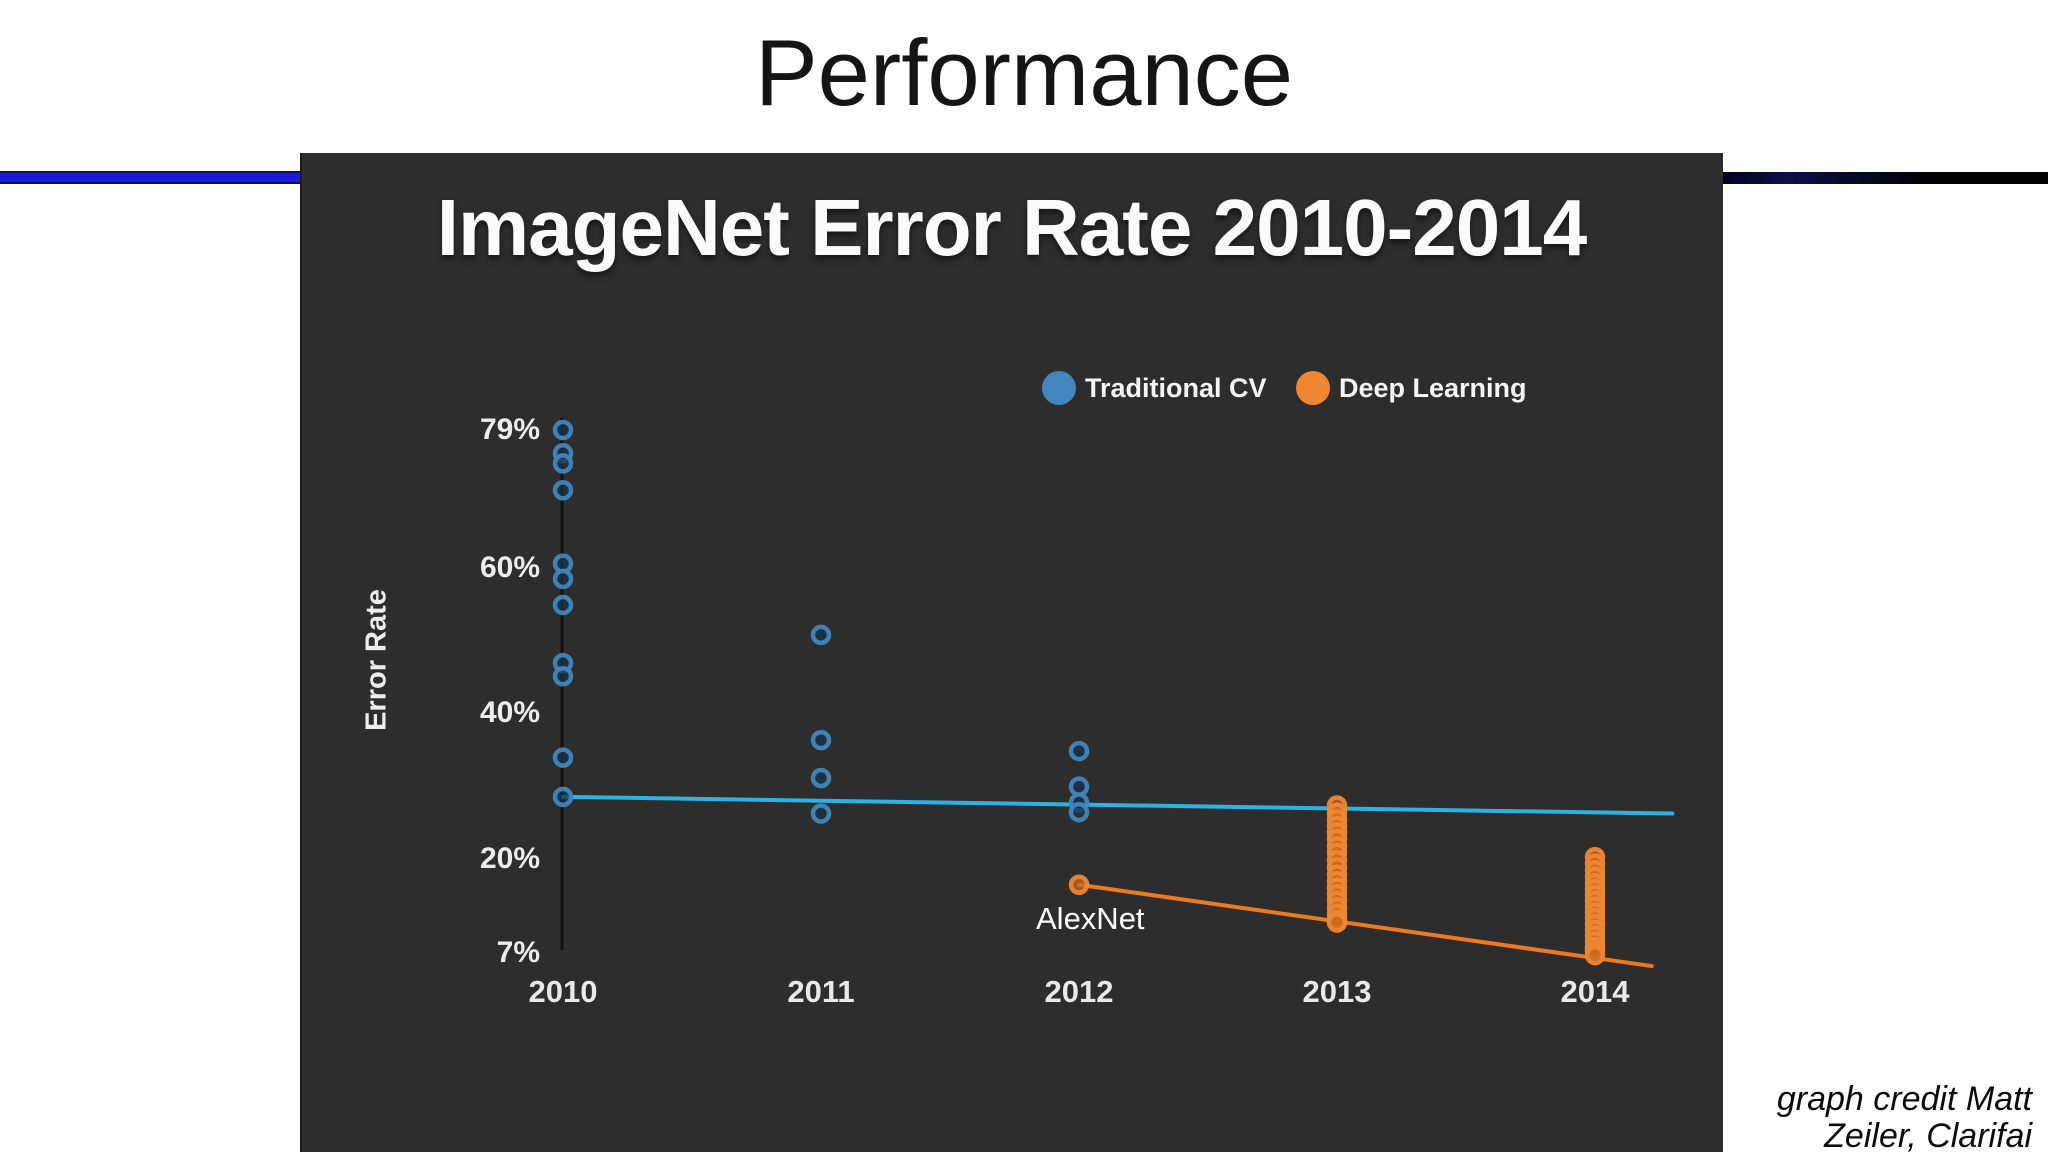 The width and height of the screenshot is (2048, 1155). Describe the element at coordinates (509, 429) in the screenshot. I see `y-tick-label: 79%` at that location.